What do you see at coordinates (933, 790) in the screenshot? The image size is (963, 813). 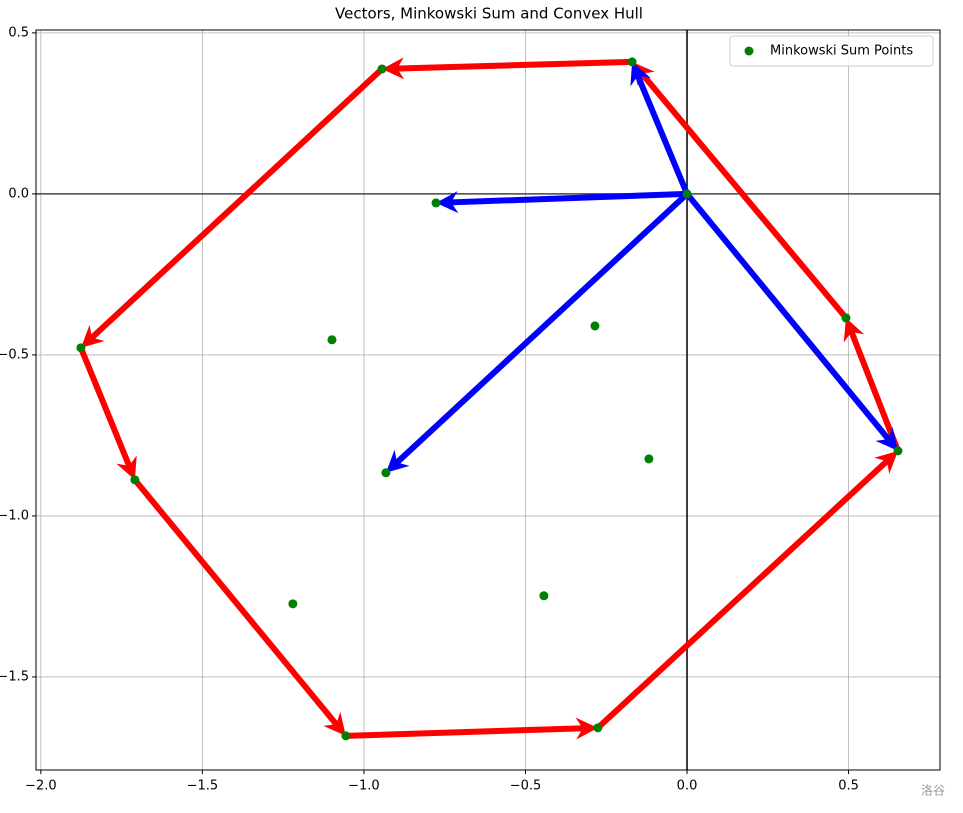 I see `watermark: 洛谷` at bounding box center [933, 790].